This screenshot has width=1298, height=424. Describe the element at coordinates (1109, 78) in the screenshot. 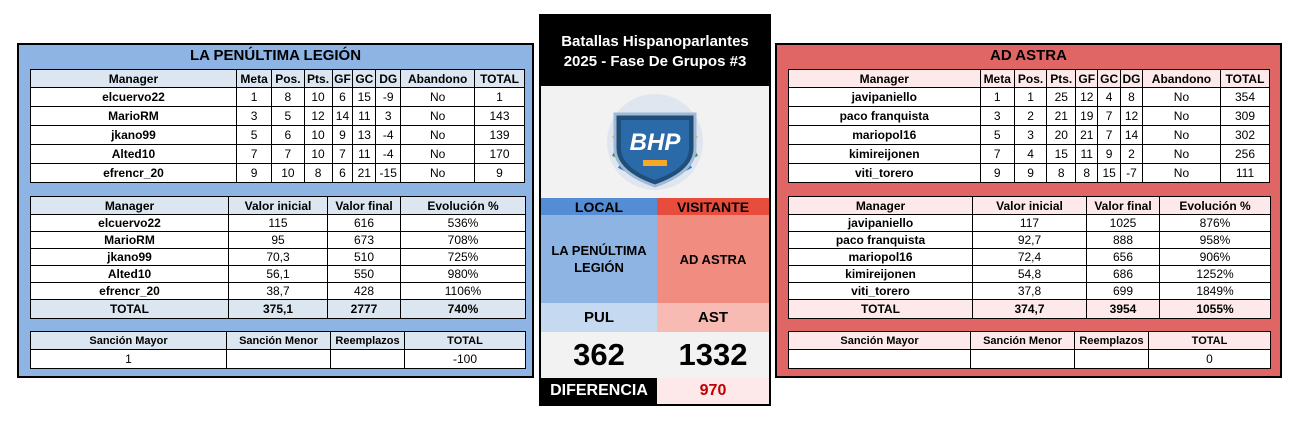

I see `col-gc: GC` at that location.